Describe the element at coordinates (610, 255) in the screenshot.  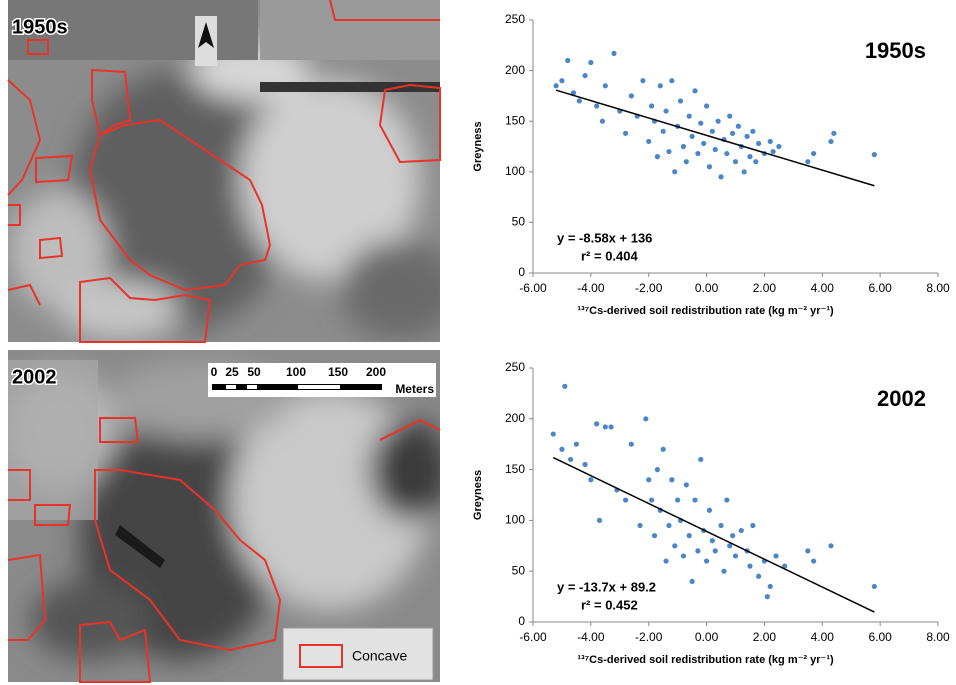
I see `r-squared: r² = 0.404` at that location.